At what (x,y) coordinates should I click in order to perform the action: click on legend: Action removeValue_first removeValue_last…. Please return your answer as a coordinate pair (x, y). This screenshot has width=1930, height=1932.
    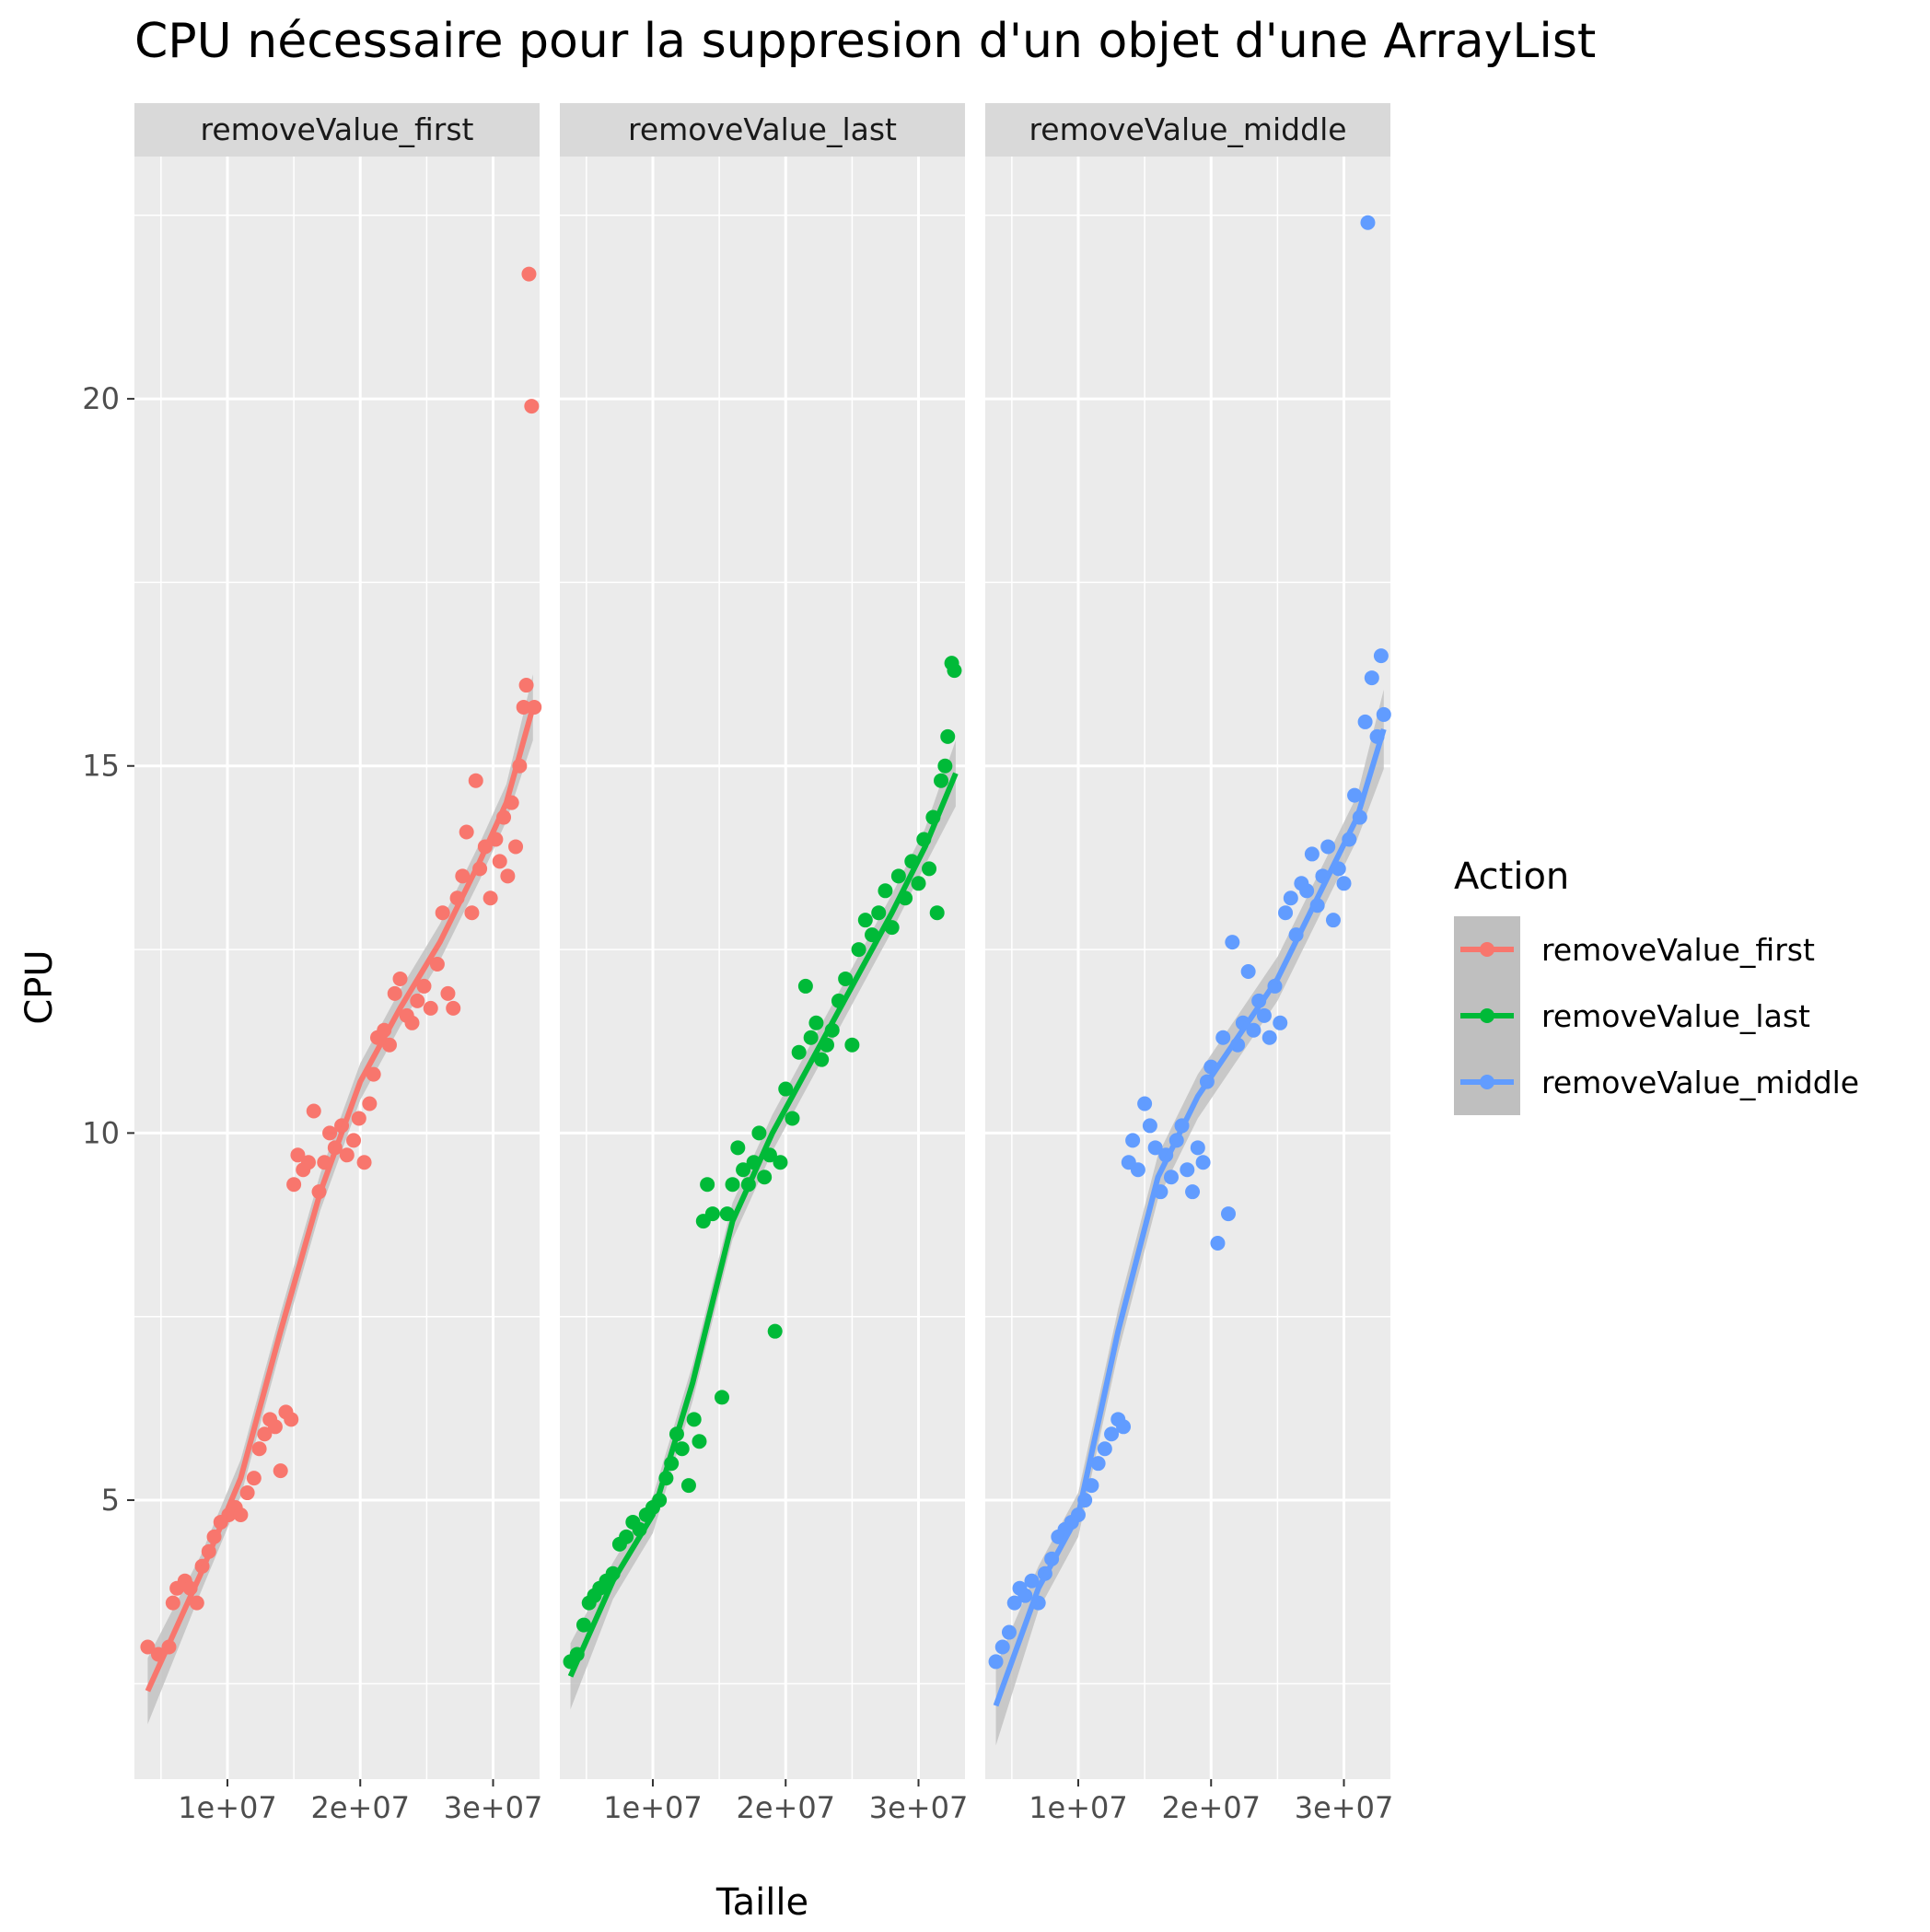
    Looking at the image, I should click on (1656, 985).